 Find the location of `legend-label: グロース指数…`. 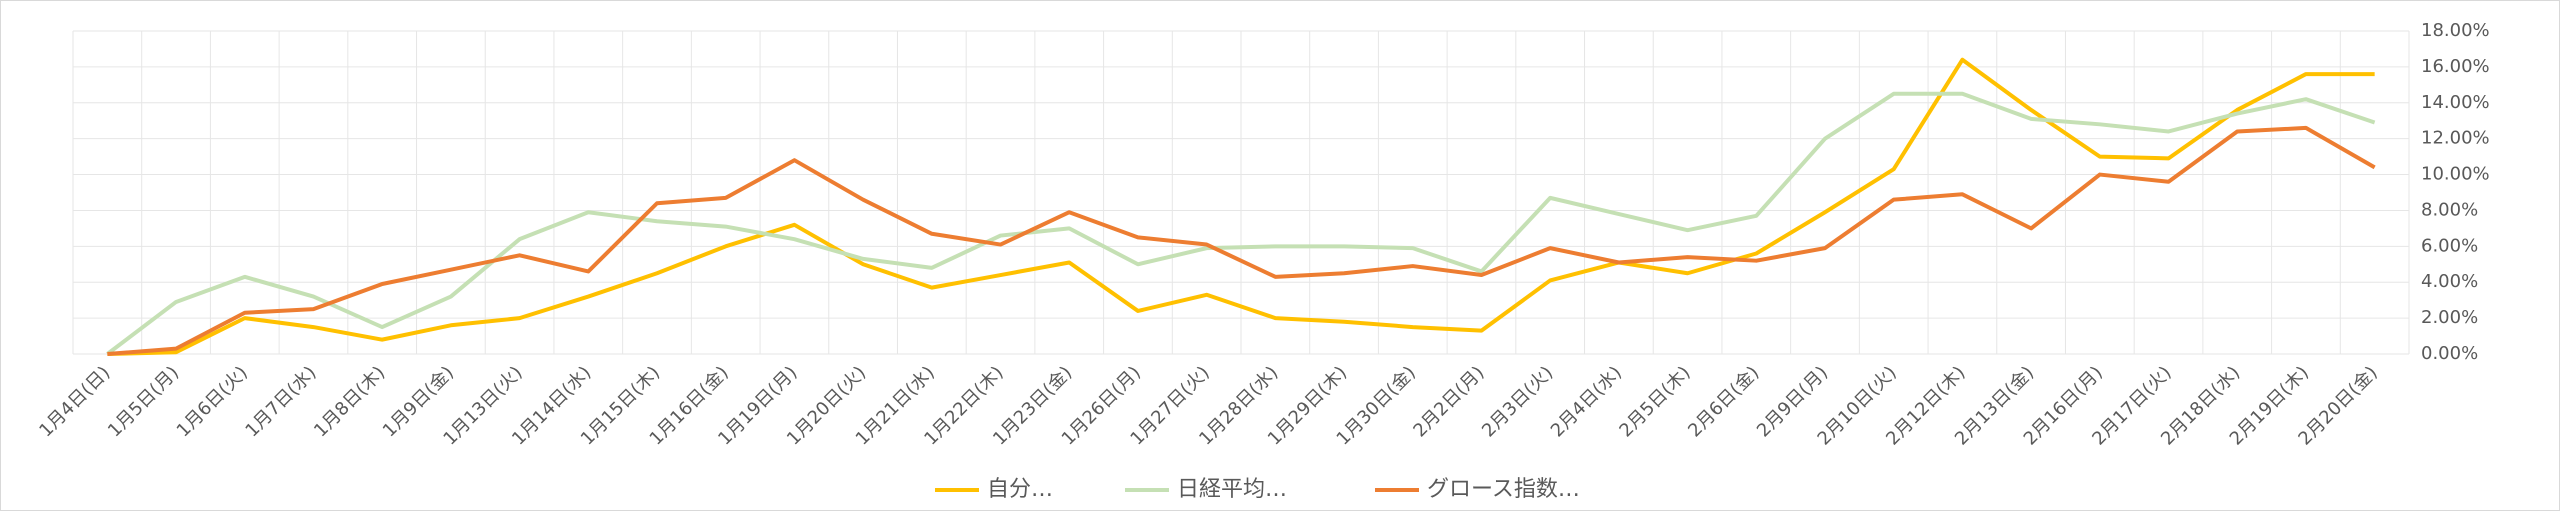

legend-label: グロース指数… is located at coordinates (1503, 489).